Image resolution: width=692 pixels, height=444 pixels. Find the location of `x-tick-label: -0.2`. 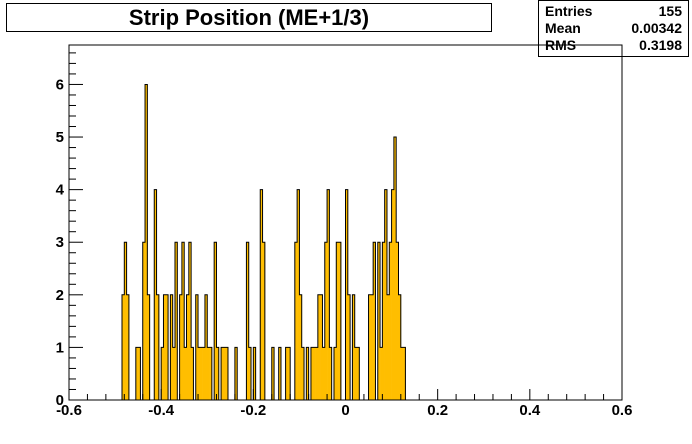

x-tick-label: -0.2 is located at coordinates (253, 410).